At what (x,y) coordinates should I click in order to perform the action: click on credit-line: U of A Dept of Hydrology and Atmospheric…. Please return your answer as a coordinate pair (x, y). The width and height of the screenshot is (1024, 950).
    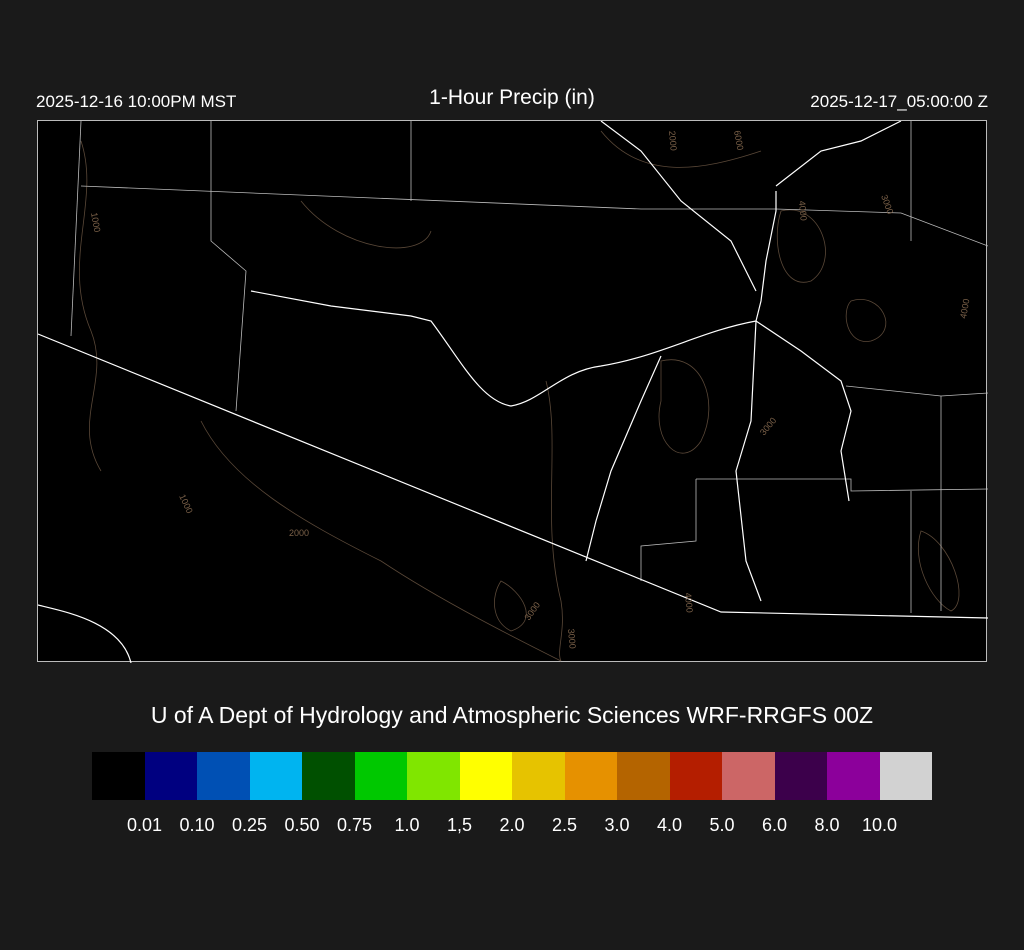
    Looking at the image, I should click on (512, 715).